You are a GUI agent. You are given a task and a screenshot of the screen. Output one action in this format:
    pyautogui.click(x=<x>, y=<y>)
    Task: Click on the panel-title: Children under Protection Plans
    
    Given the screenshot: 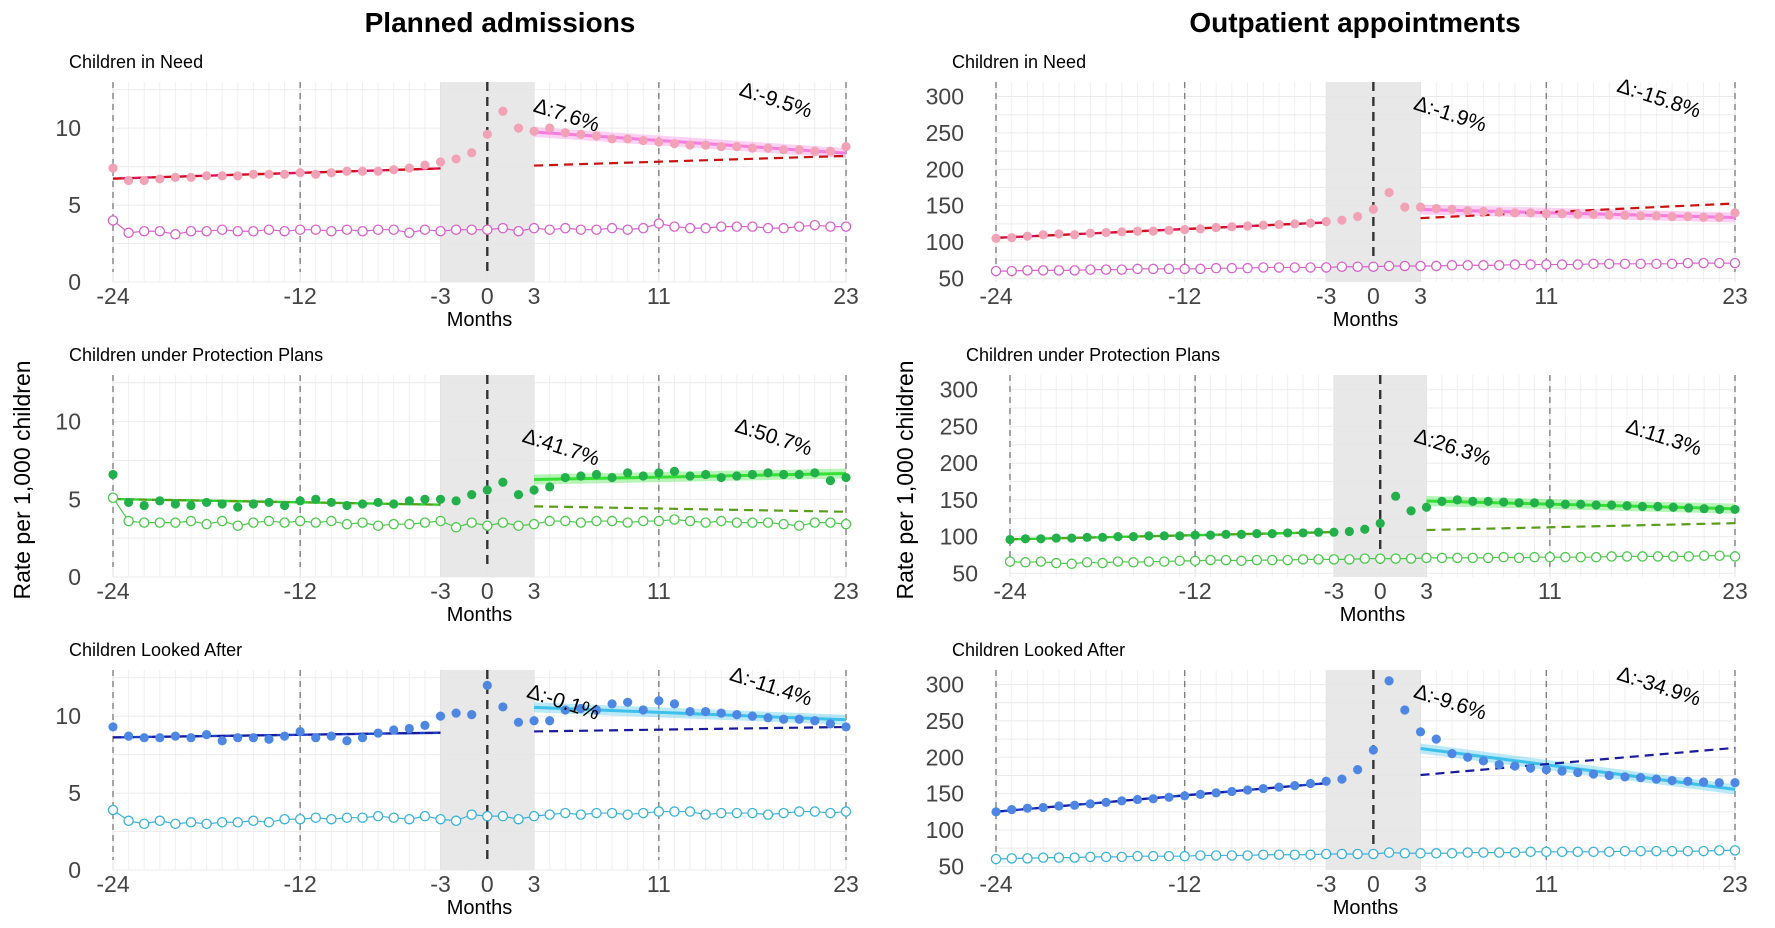 What is the action you would take?
    pyautogui.click(x=1093, y=355)
    